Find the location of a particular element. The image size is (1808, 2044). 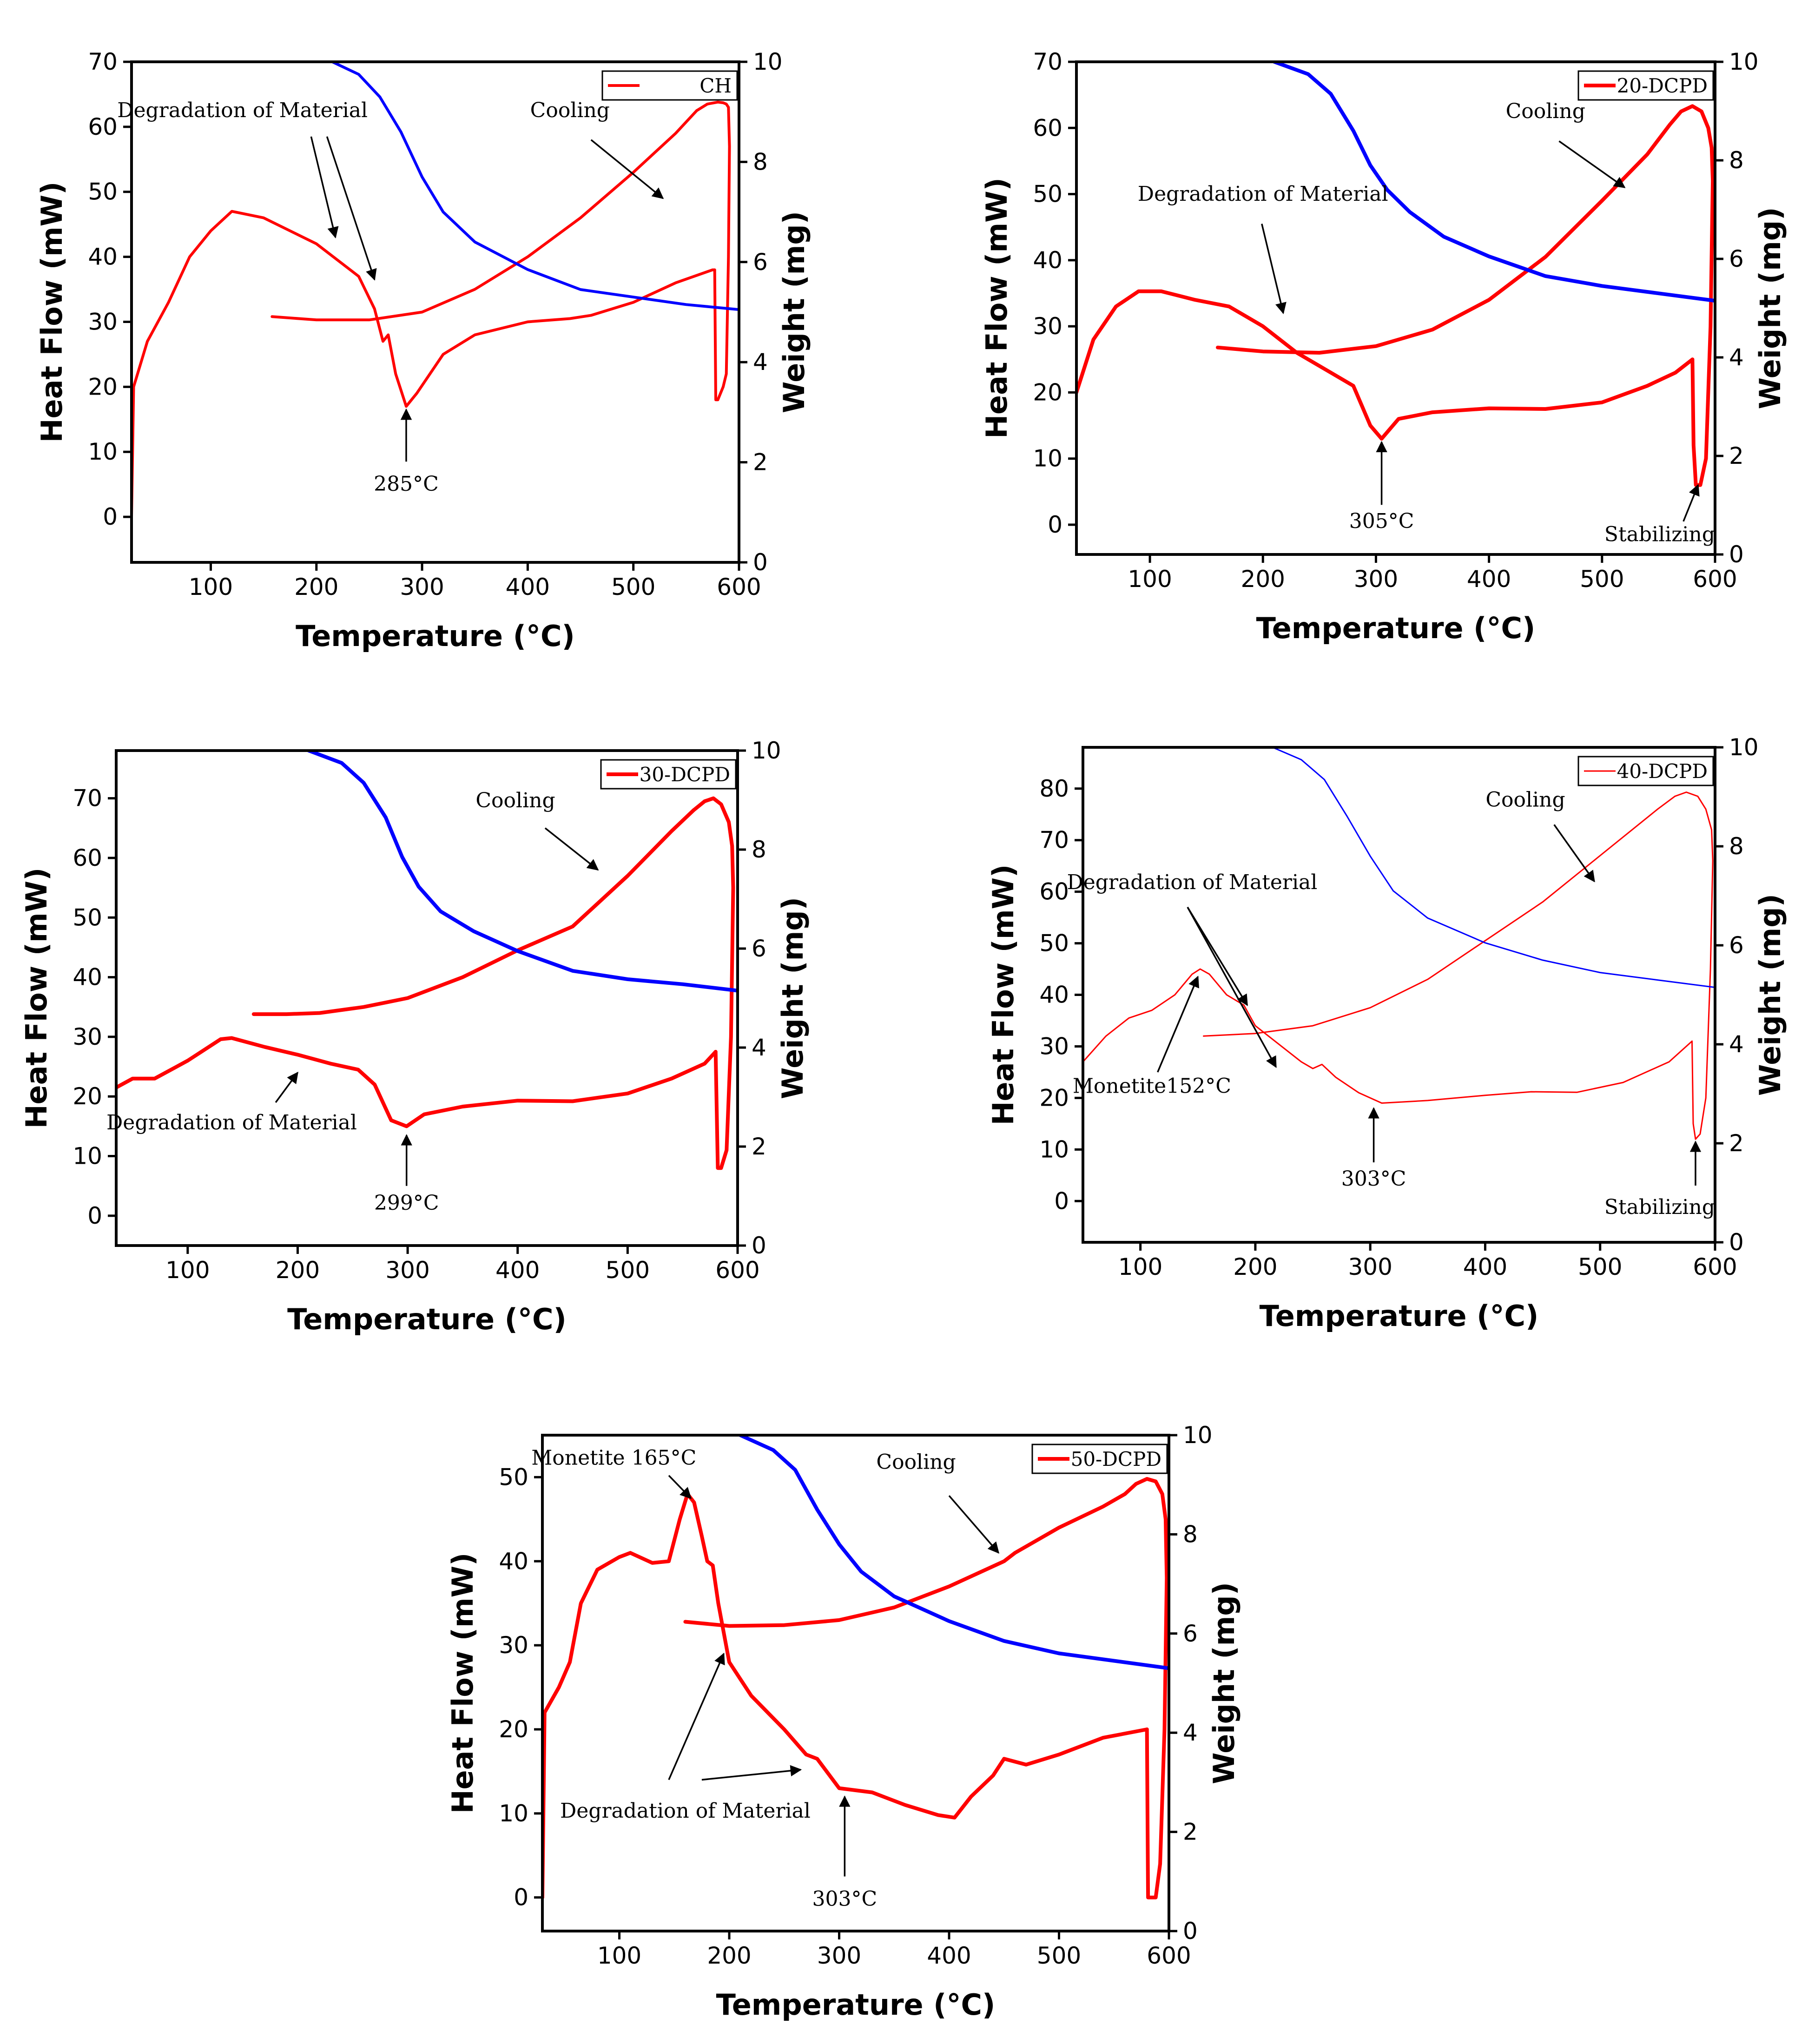

y-tick-label: 60 is located at coordinates (1054, 891).